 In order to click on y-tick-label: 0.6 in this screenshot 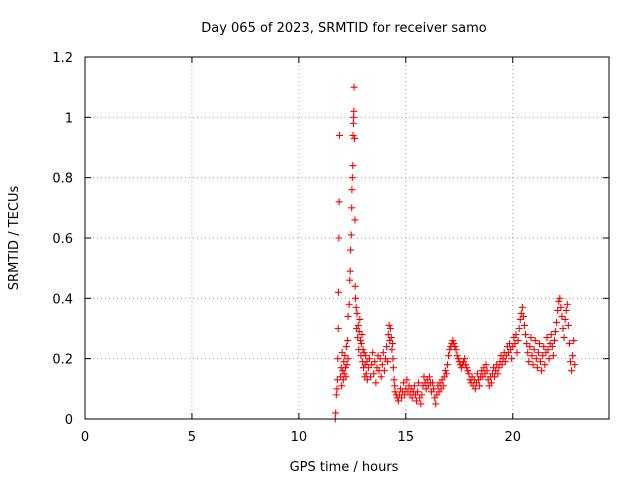, I will do `click(62, 239)`.